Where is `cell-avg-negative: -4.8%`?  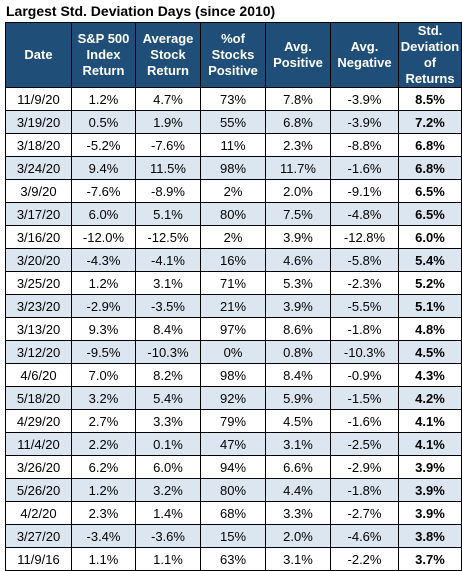 cell-avg-negative: -4.8% is located at coordinates (364, 214).